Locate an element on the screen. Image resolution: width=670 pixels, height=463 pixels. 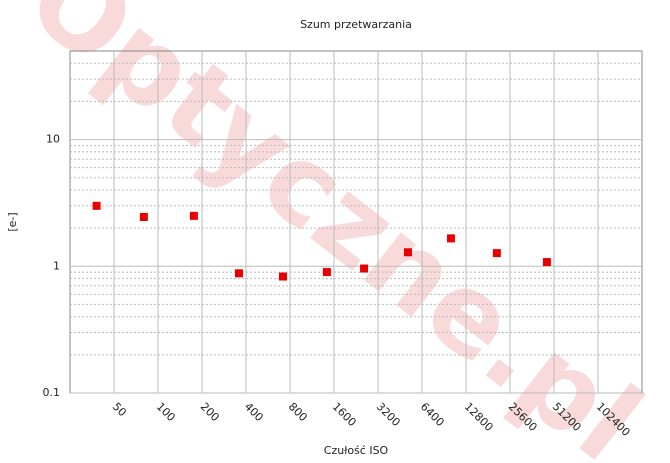
x-tick-label: 100 is located at coordinates (166, 412).